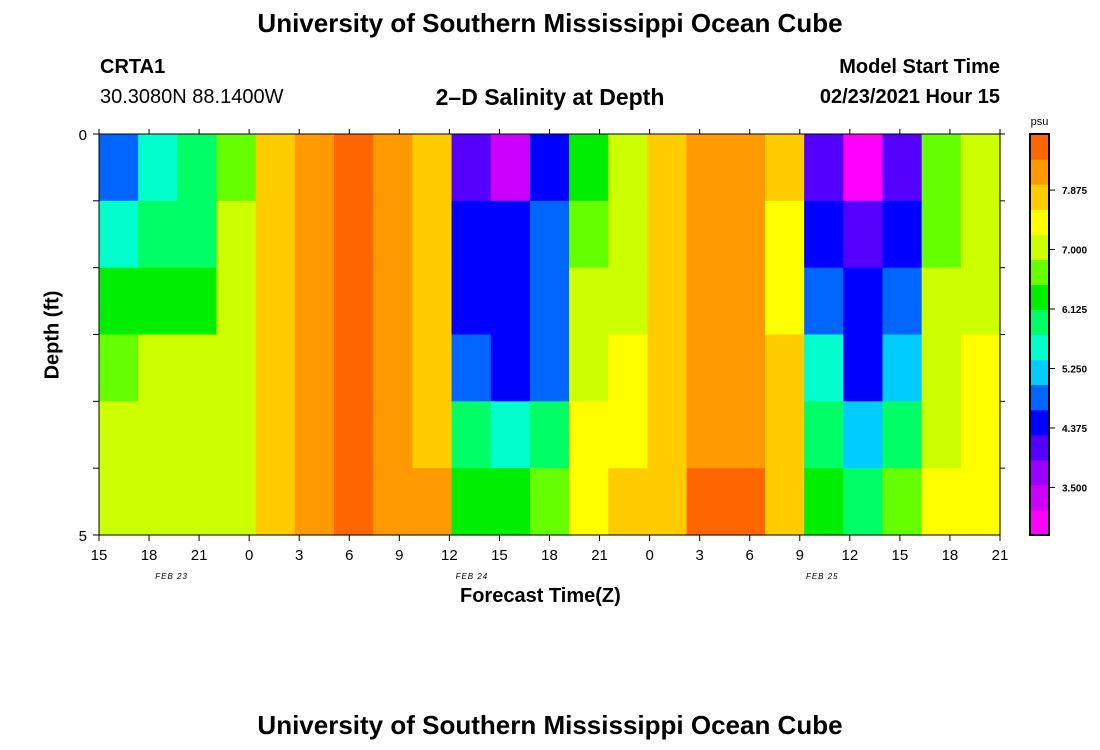 Image resolution: width=1100 pixels, height=750 pixels. Describe the element at coordinates (649, 555) in the screenshot. I see `x-tick-label: 0` at that location.